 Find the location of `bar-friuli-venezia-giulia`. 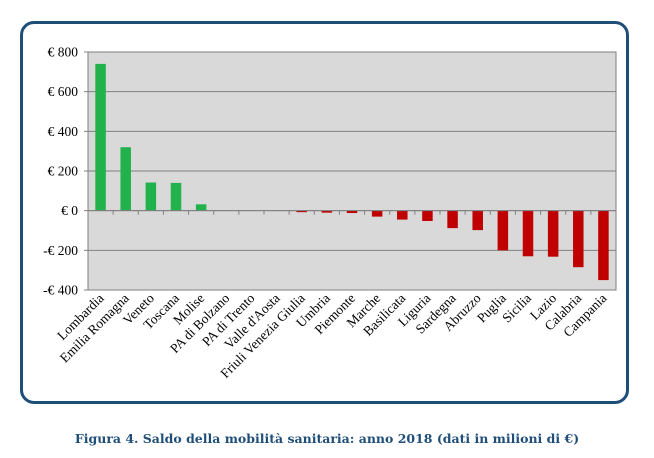

bar-friuli-venezia-giulia is located at coordinates (301, 211).